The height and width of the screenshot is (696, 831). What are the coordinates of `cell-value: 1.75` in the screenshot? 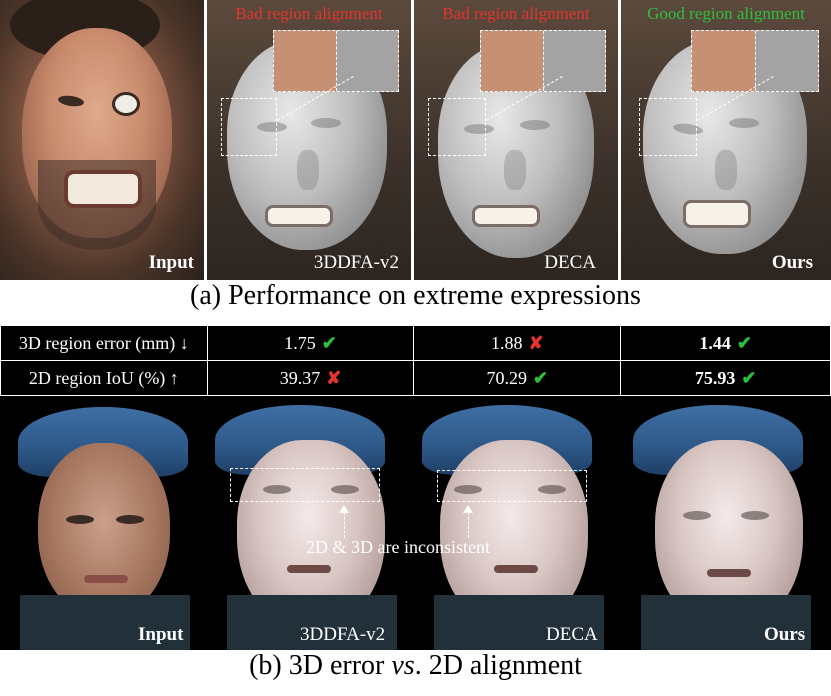 It's located at (300, 342).